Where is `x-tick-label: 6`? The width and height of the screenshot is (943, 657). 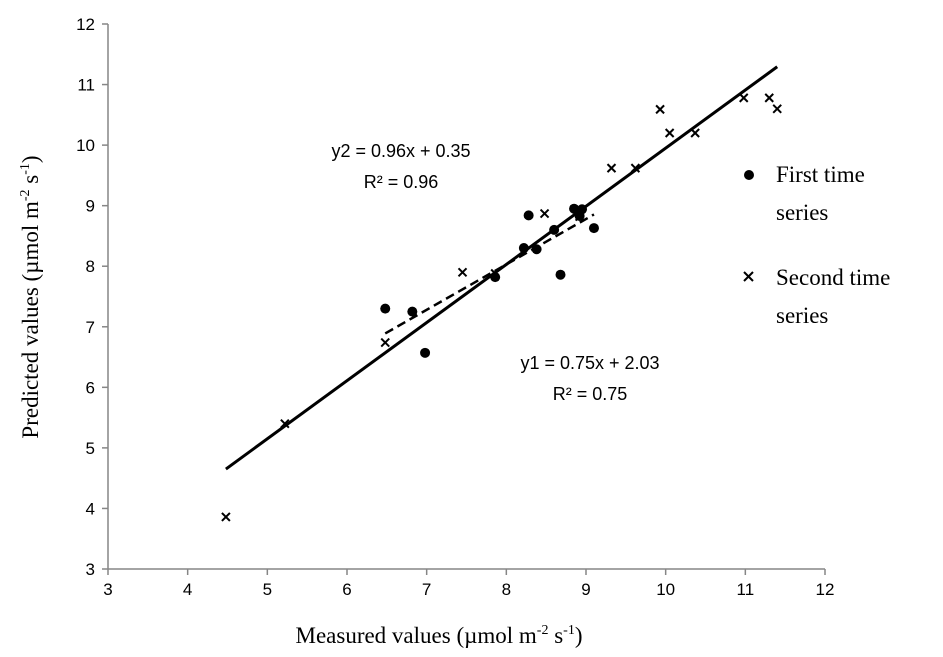 x-tick-label: 6 is located at coordinates (346, 589).